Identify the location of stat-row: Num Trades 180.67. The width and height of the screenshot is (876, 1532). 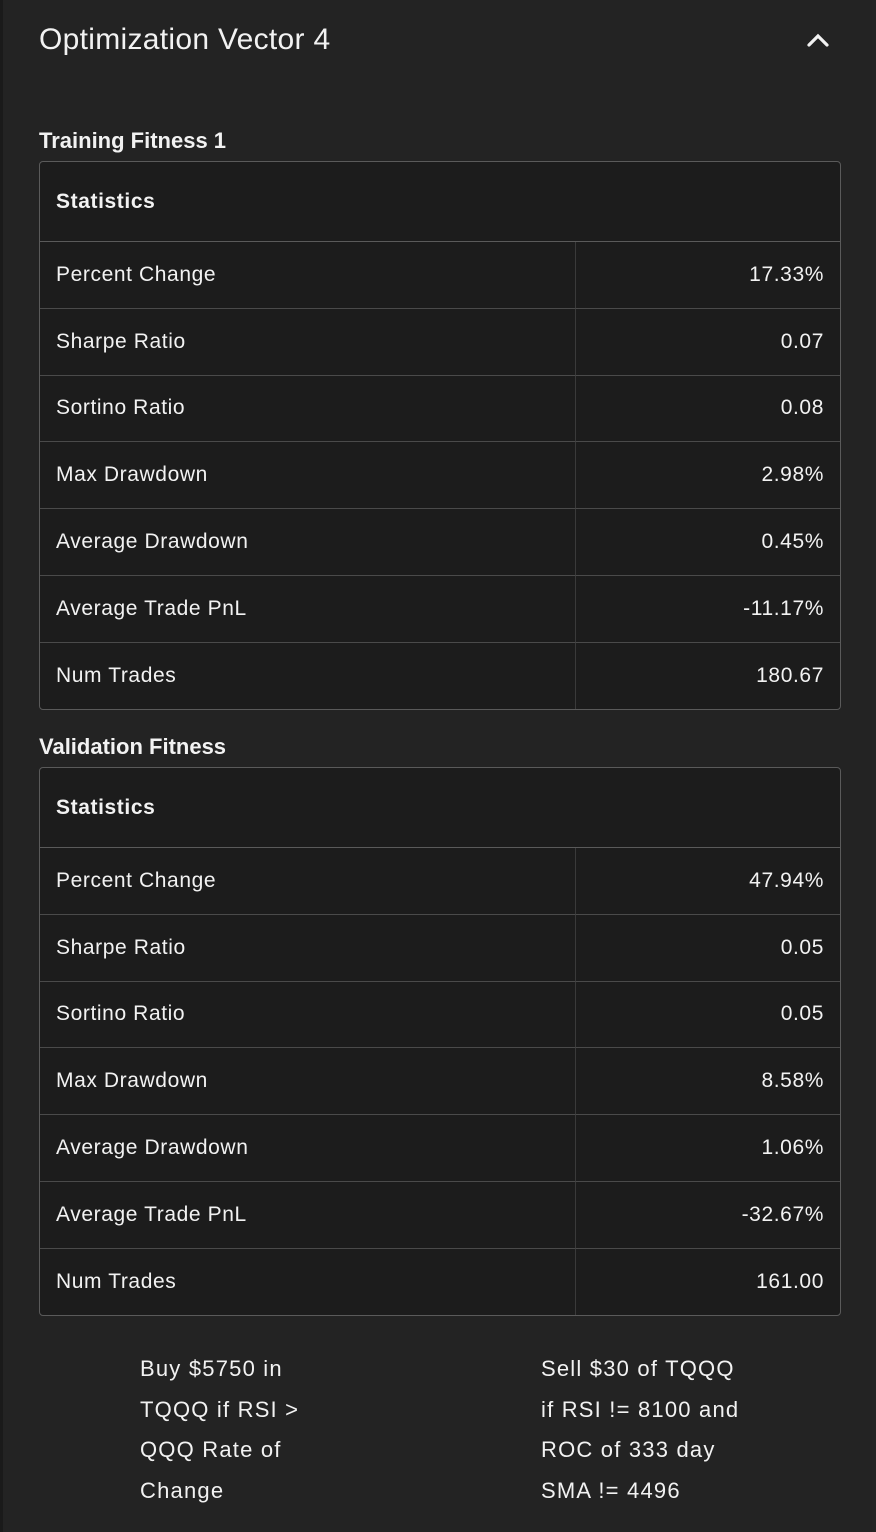
(440, 675).